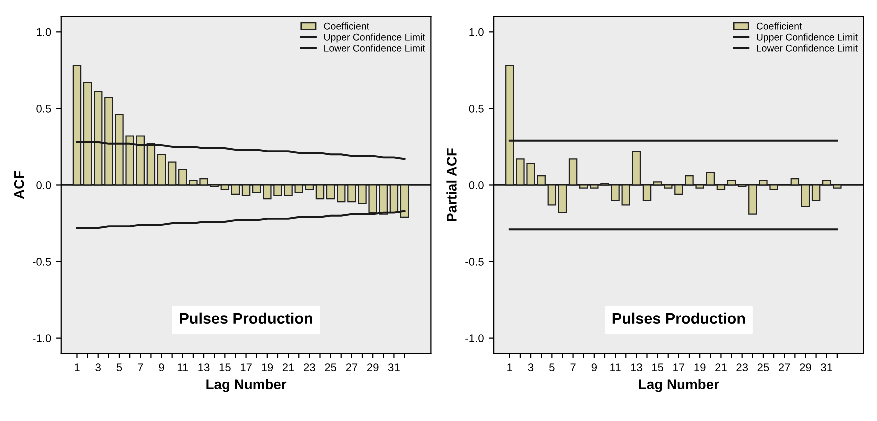  What do you see at coordinates (451, 185) in the screenshot?
I see `y-axis-title: Partial ACF` at bounding box center [451, 185].